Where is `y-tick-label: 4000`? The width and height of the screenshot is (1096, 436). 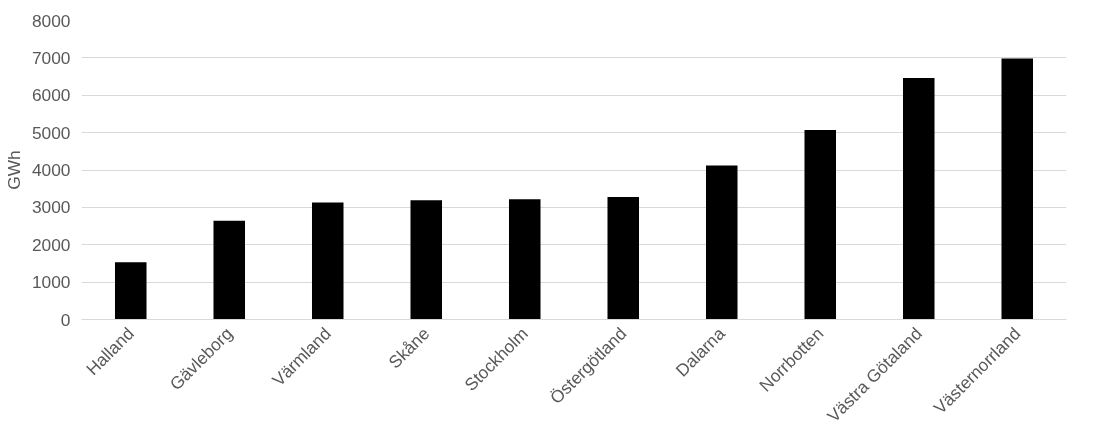
y-tick-label: 4000 is located at coordinates (51, 170).